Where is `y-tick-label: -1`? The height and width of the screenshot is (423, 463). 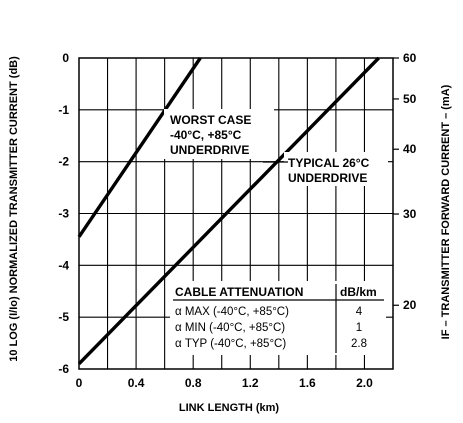
y-tick-label: -1 is located at coordinates (63, 110).